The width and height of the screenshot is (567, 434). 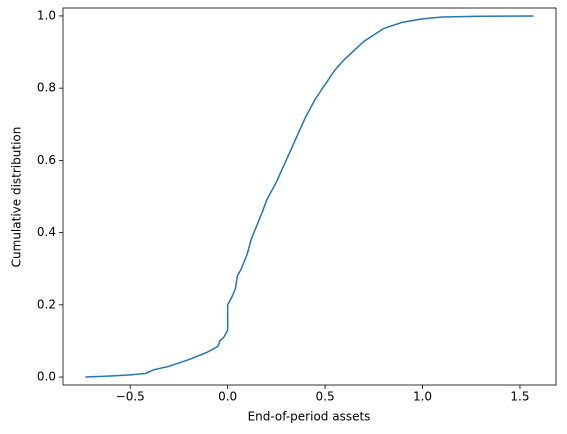 I want to click on x-tick-label: 0.5, so click(x=325, y=397).